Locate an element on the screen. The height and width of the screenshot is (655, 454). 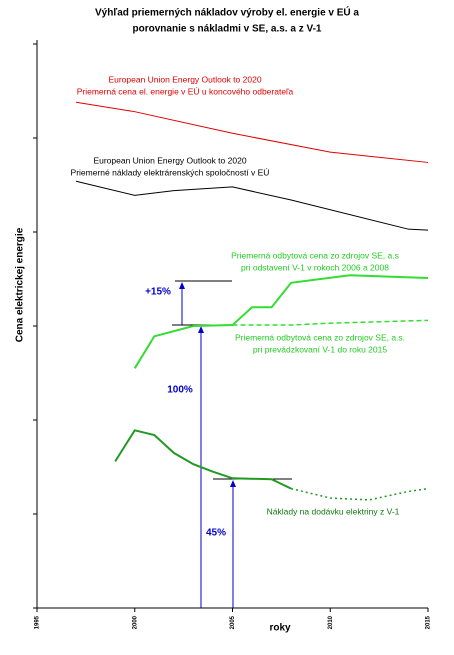
chart-title: porovnanie s nákladmi v SE, a.s. a z V-1 is located at coordinates (227, 29).